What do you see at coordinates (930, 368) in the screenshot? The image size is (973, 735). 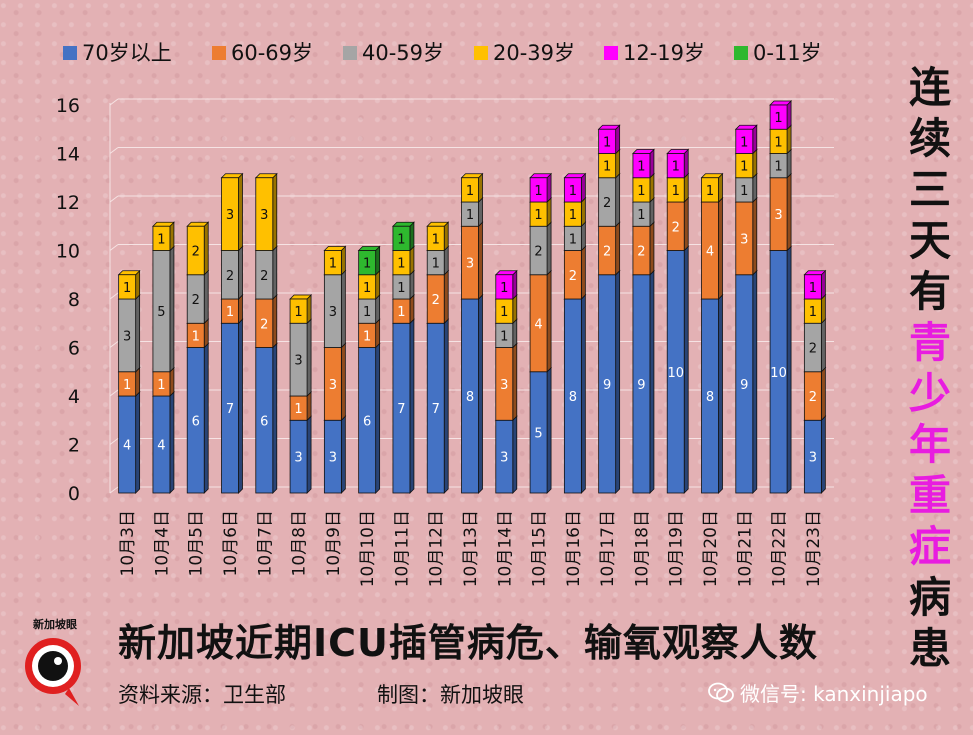 I see `side-title: 连续三天有青少年重症病患` at bounding box center [930, 368].